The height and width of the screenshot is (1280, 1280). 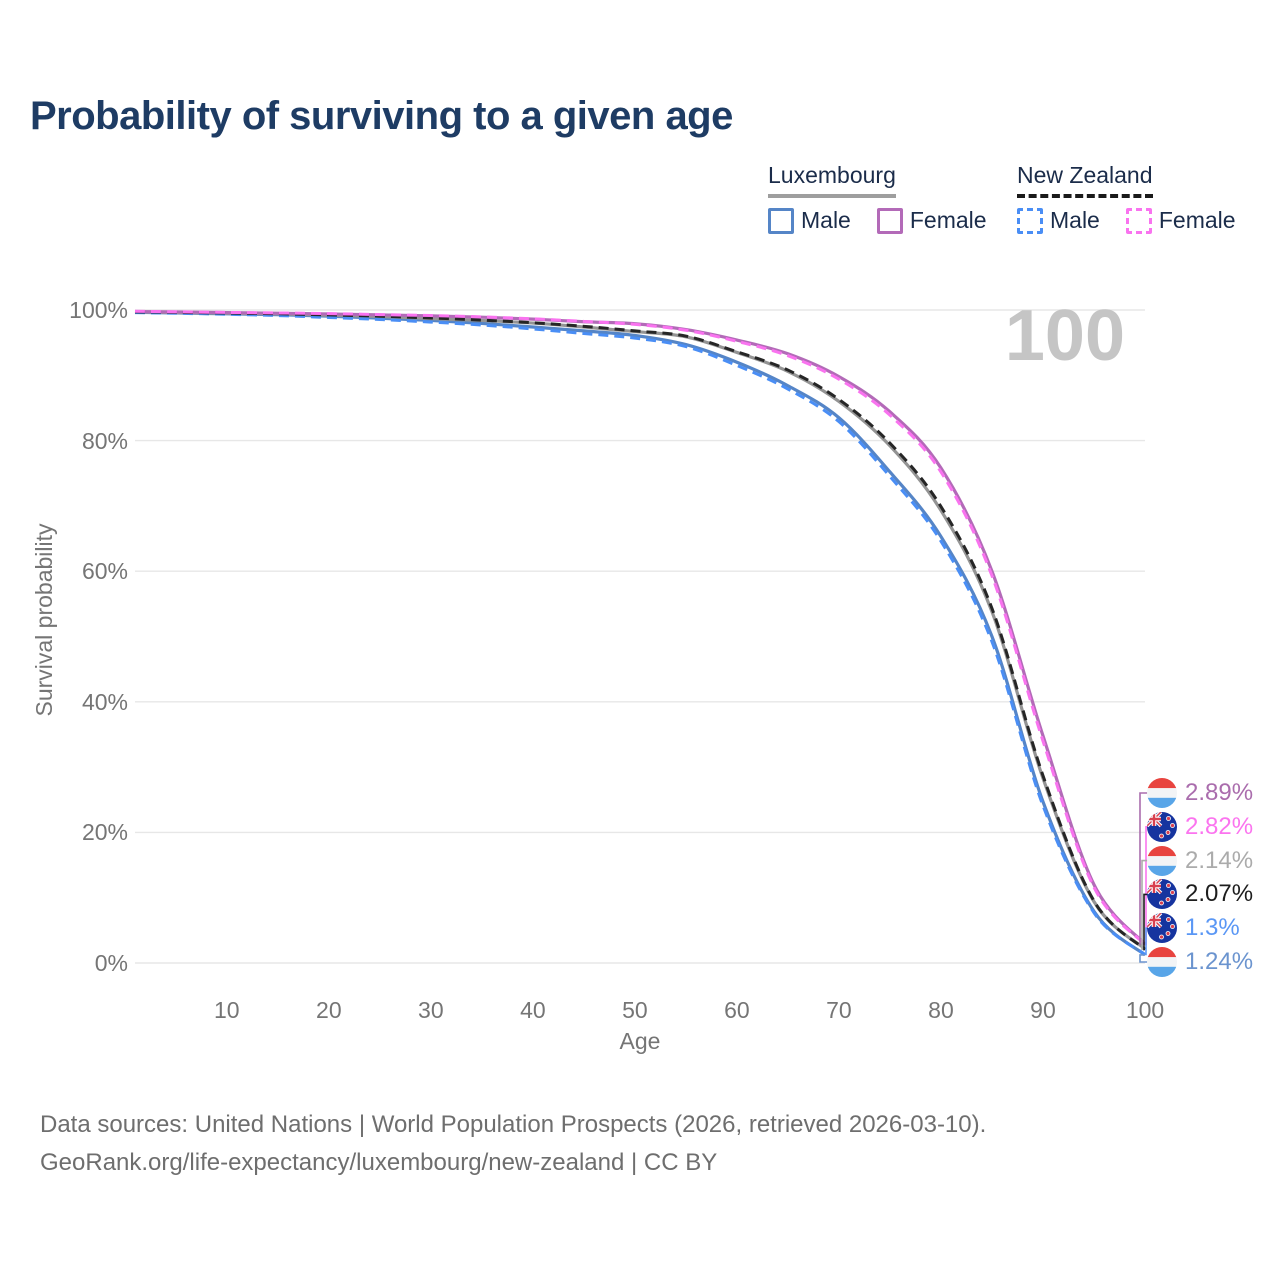 What do you see at coordinates (431, 1010) in the screenshot?
I see `x-axis-tick-label: 30` at bounding box center [431, 1010].